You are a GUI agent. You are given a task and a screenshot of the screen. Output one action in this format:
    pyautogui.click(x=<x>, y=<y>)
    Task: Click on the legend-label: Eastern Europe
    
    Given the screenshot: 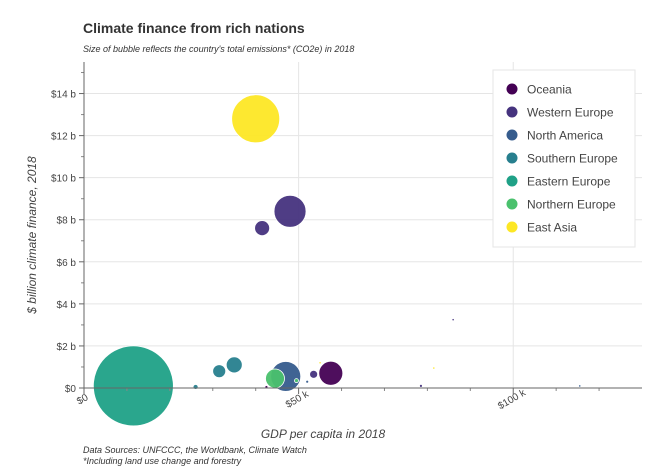 What is the action you would take?
    pyautogui.click(x=569, y=182)
    